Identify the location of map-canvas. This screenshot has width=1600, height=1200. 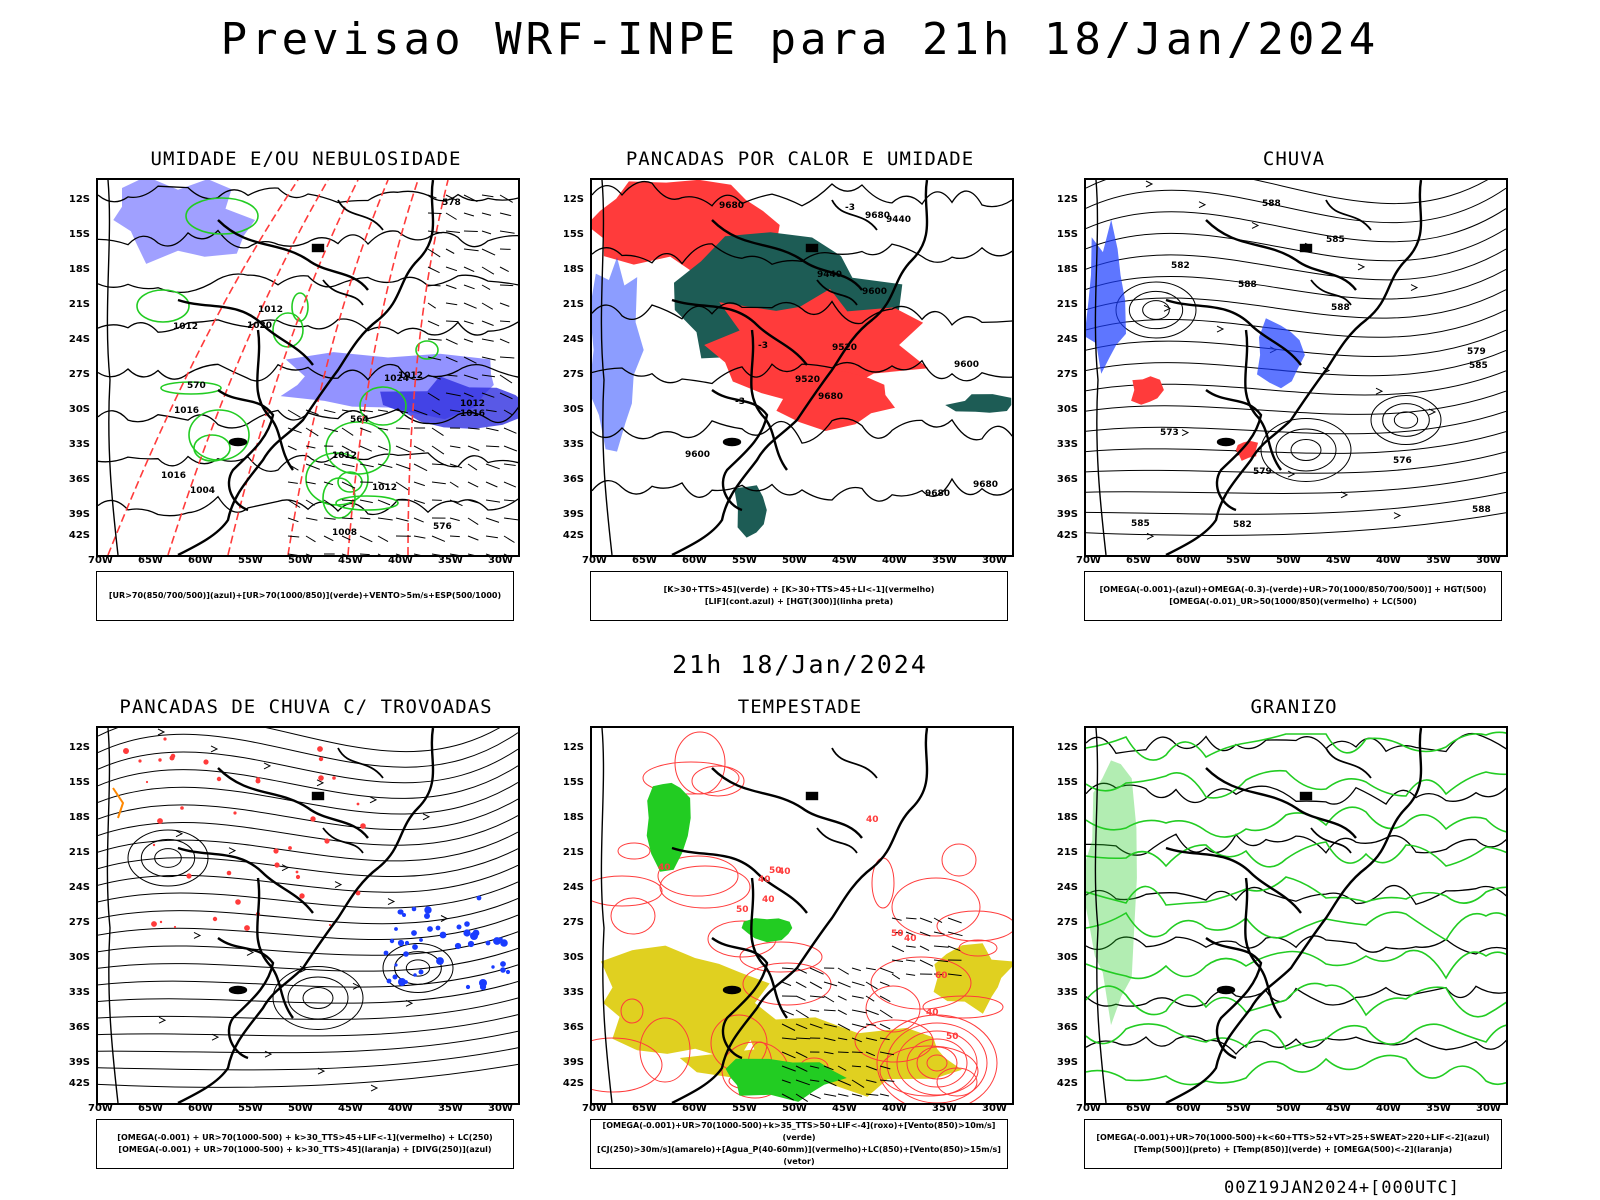
(1296, 915).